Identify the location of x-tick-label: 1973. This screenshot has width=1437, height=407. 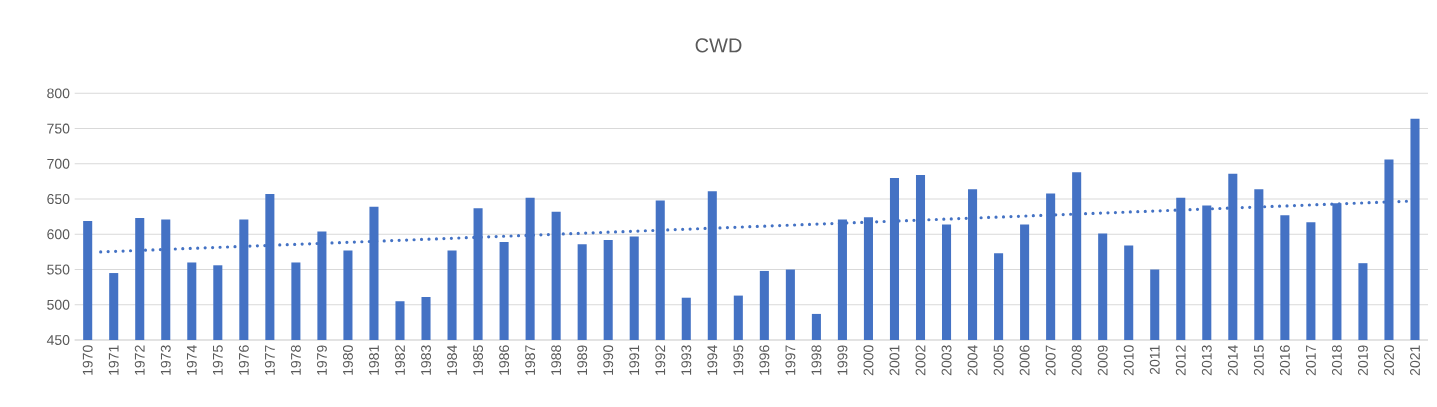
(165, 360).